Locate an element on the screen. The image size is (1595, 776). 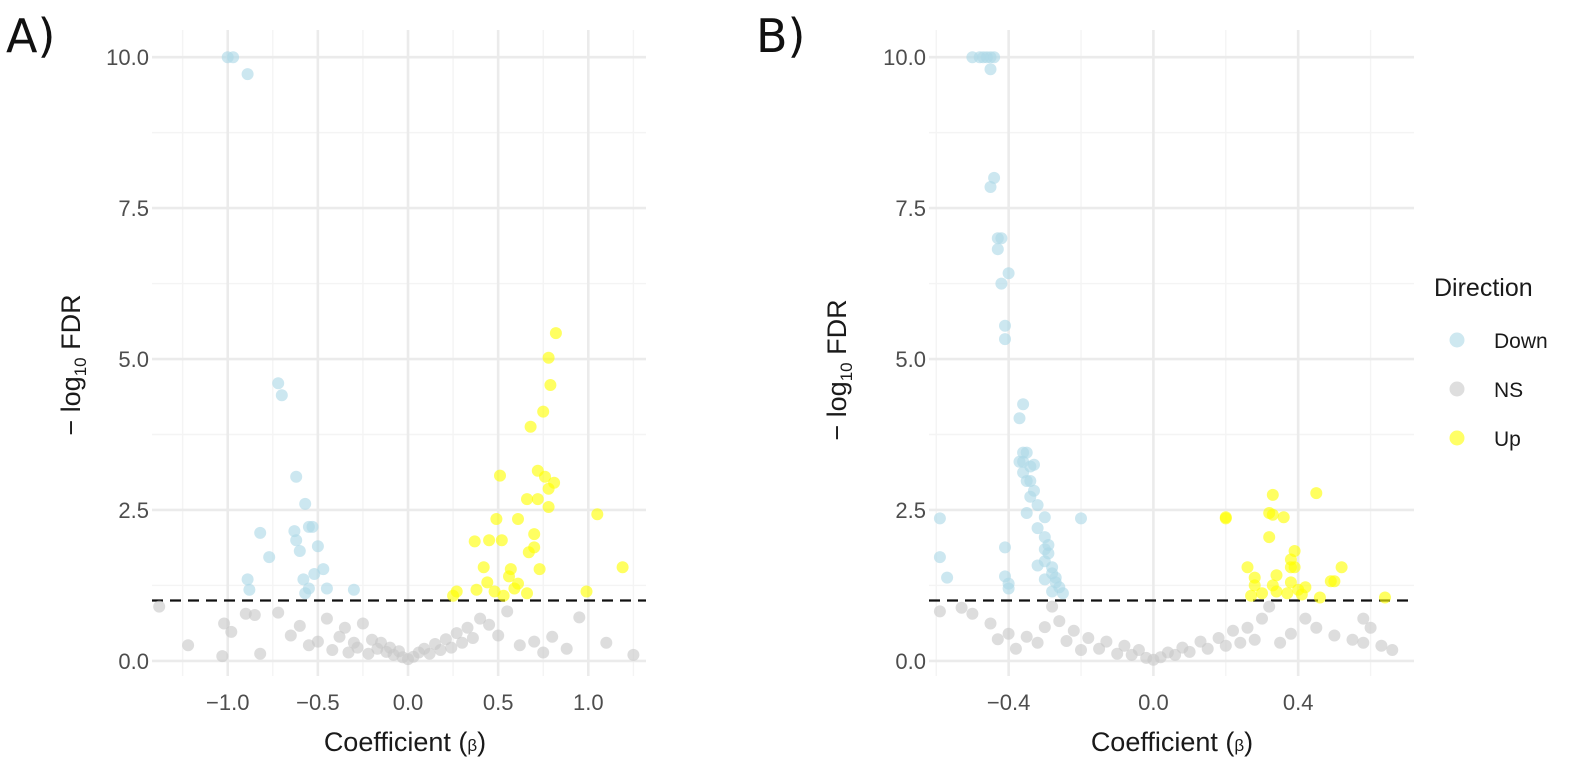
panel-b-x-tick-labels: −0.4 0.0 0.4 is located at coordinates (1150, 702).